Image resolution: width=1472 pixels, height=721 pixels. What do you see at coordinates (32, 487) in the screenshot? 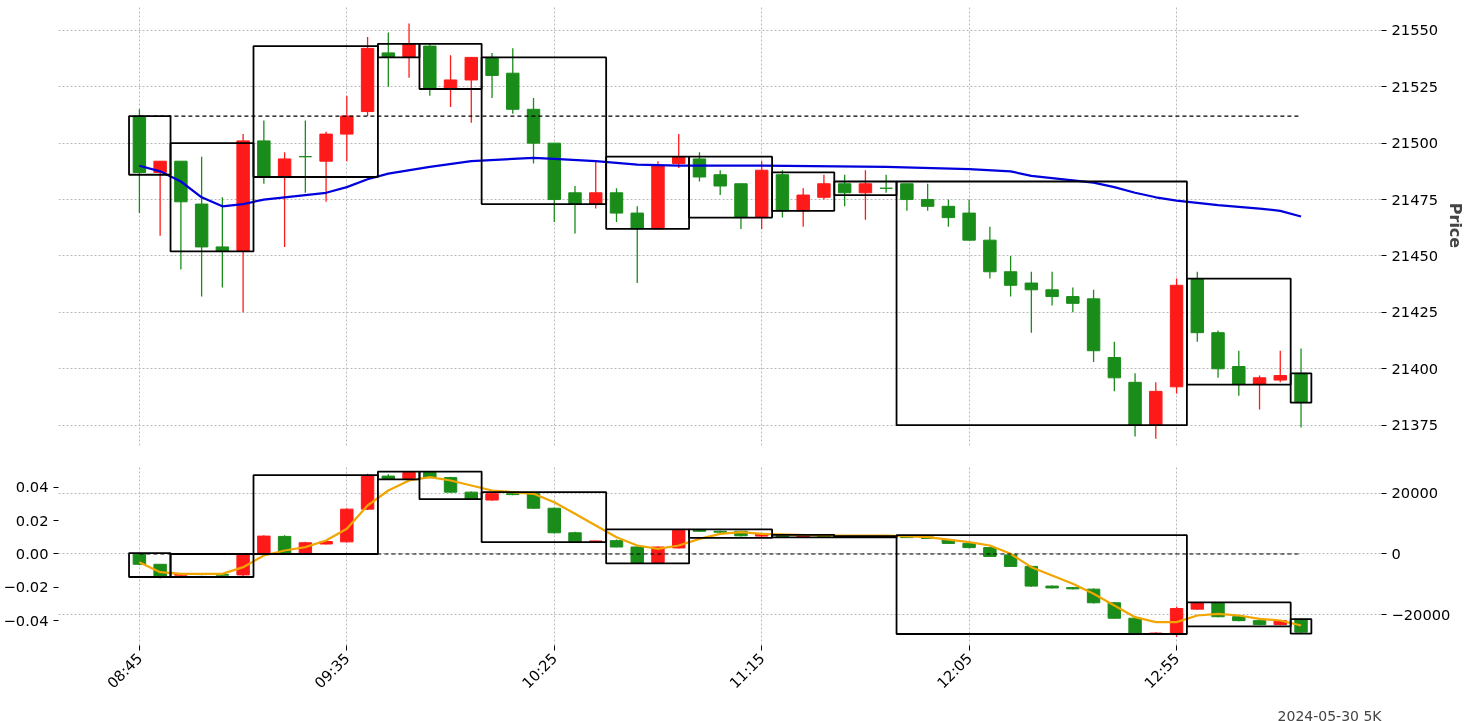
I see `y-tick-label: 0.04` at bounding box center [32, 487].